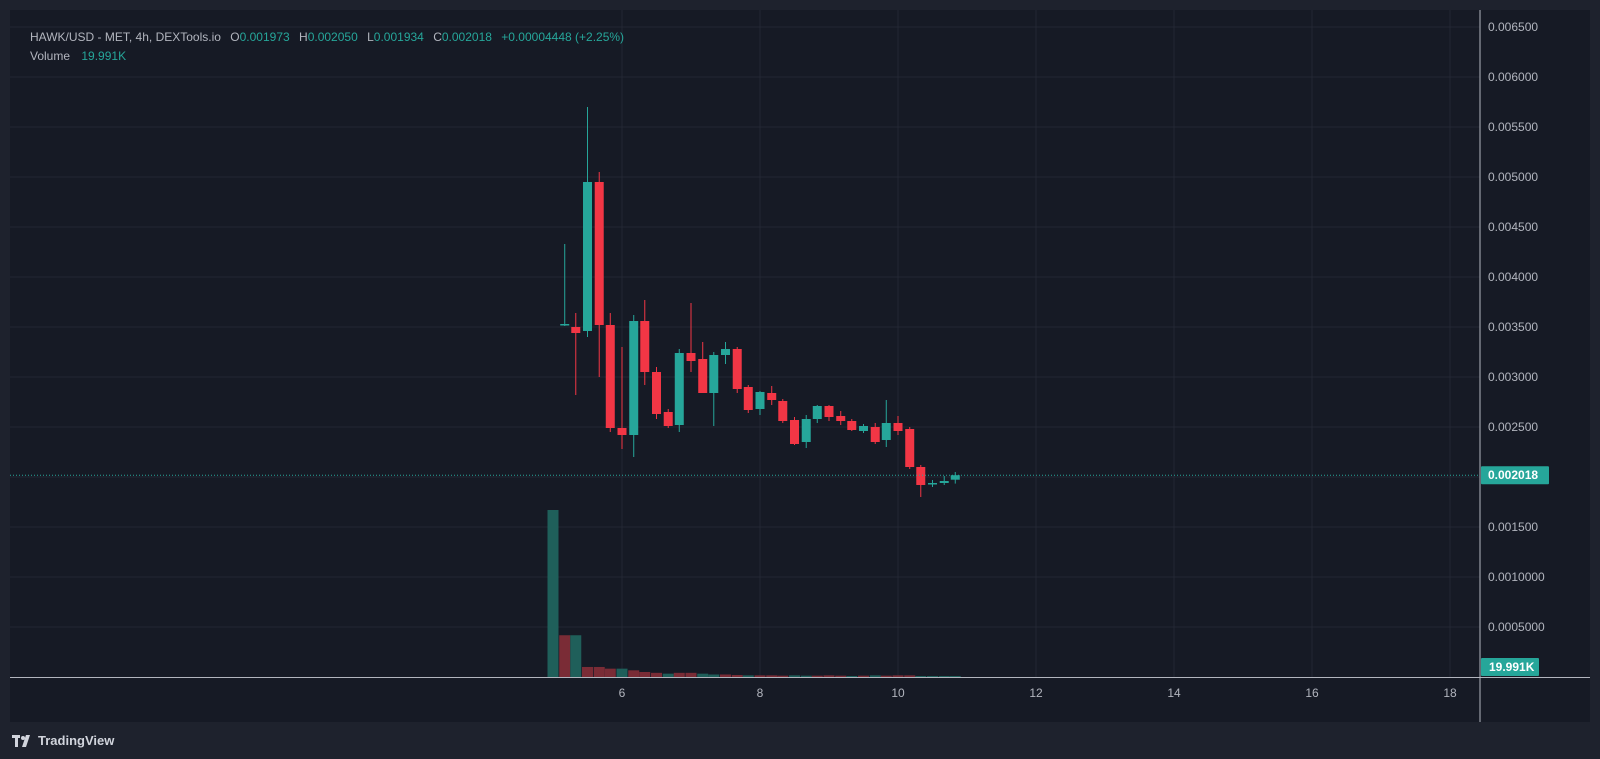 The height and width of the screenshot is (759, 1600). What do you see at coordinates (1516, 627) in the screenshot?
I see `y-tick-label: 0.0005000` at bounding box center [1516, 627].